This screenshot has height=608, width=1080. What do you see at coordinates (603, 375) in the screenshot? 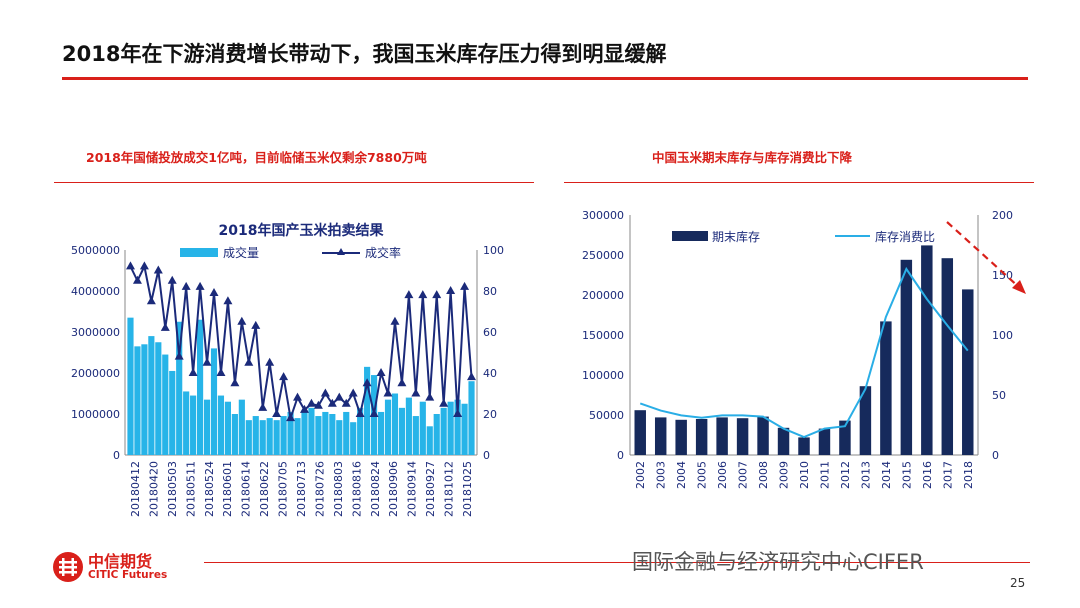
I see `y-tick-label: 100000` at bounding box center [603, 375].